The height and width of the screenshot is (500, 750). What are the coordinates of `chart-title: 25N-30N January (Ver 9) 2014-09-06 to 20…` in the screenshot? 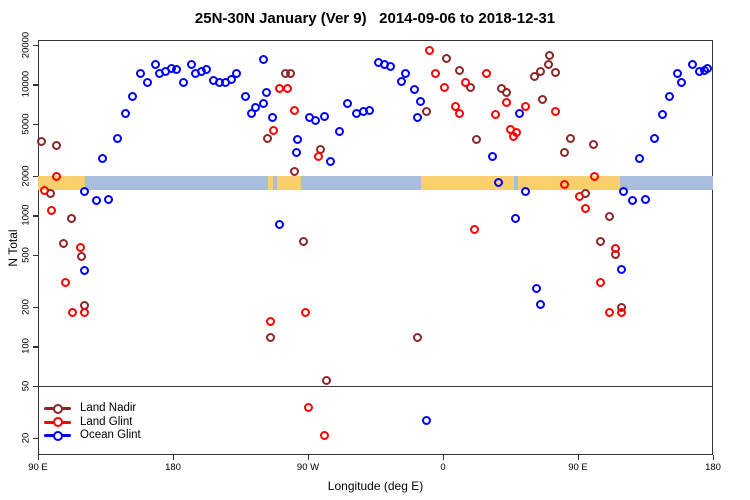 It's located at (375, 18).